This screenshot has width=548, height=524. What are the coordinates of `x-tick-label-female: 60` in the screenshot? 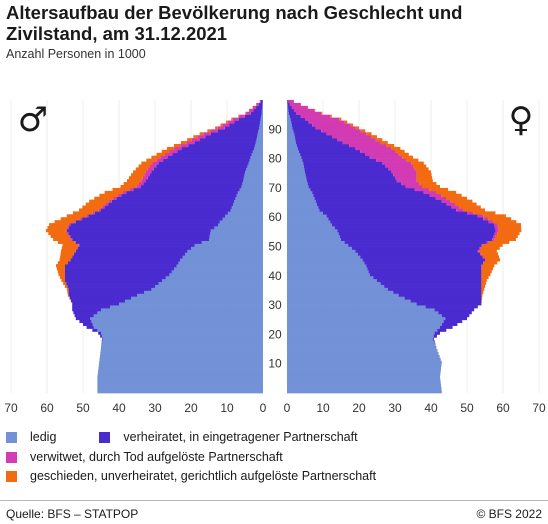 It's located at (503, 408).